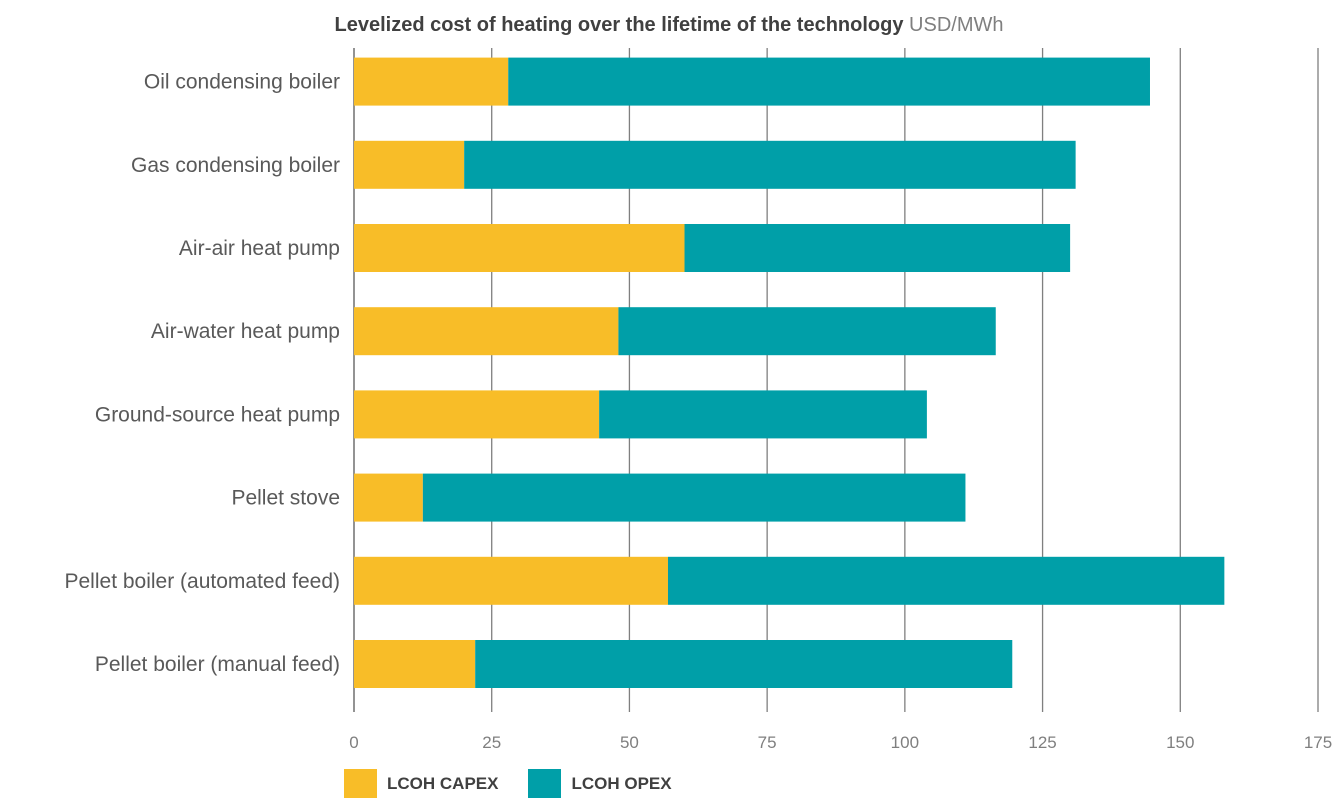  I want to click on x-tick-label: 175, so click(1318, 742).